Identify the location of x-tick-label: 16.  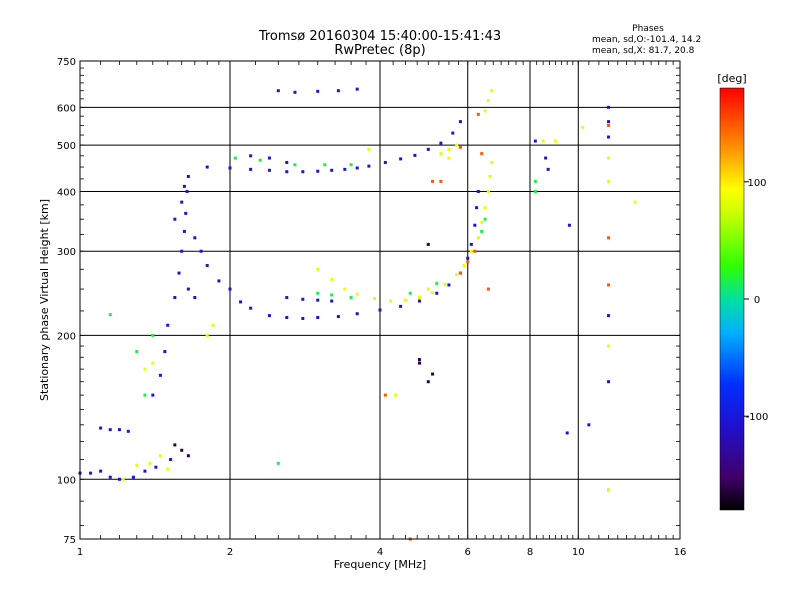
(680, 552).